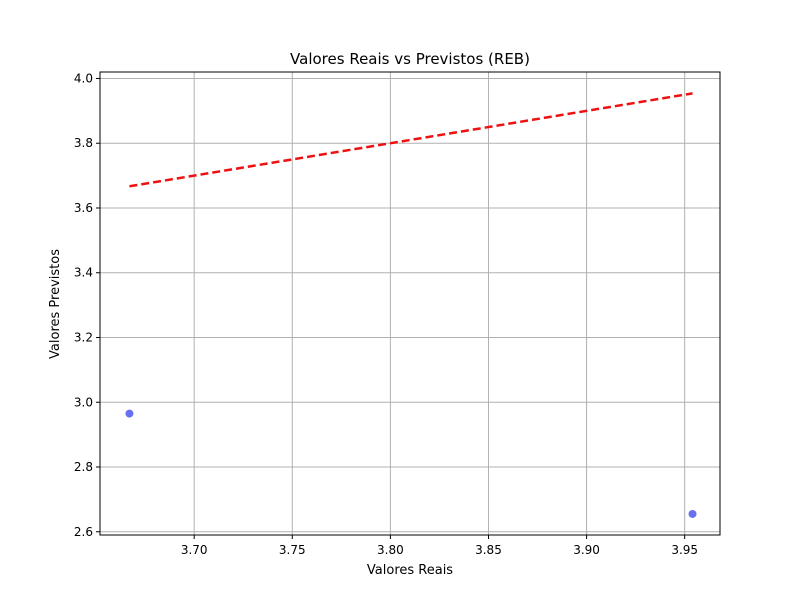 This screenshot has height=604, width=800. What do you see at coordinates (410, 570) in the screenshot?
I see `x-axis-label: Valores Reais` at bounding box center [410, 570].